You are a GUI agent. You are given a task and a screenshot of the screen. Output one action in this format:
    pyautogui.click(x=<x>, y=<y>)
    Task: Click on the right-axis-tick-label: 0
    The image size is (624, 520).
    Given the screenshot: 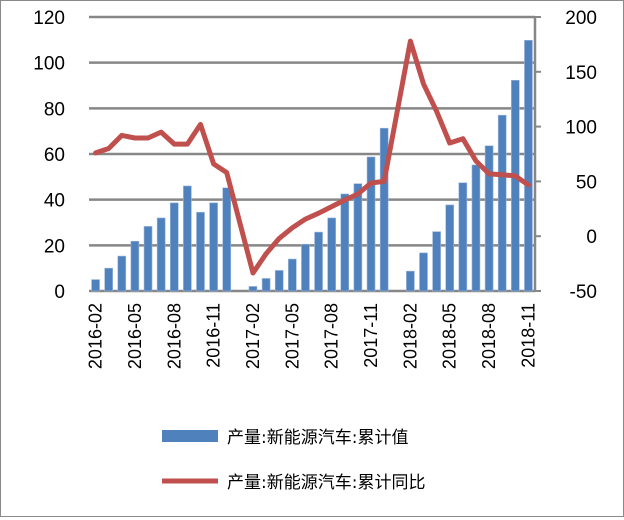 What is the action you would take?
    pyautogui.click(x=591, y=237)
    